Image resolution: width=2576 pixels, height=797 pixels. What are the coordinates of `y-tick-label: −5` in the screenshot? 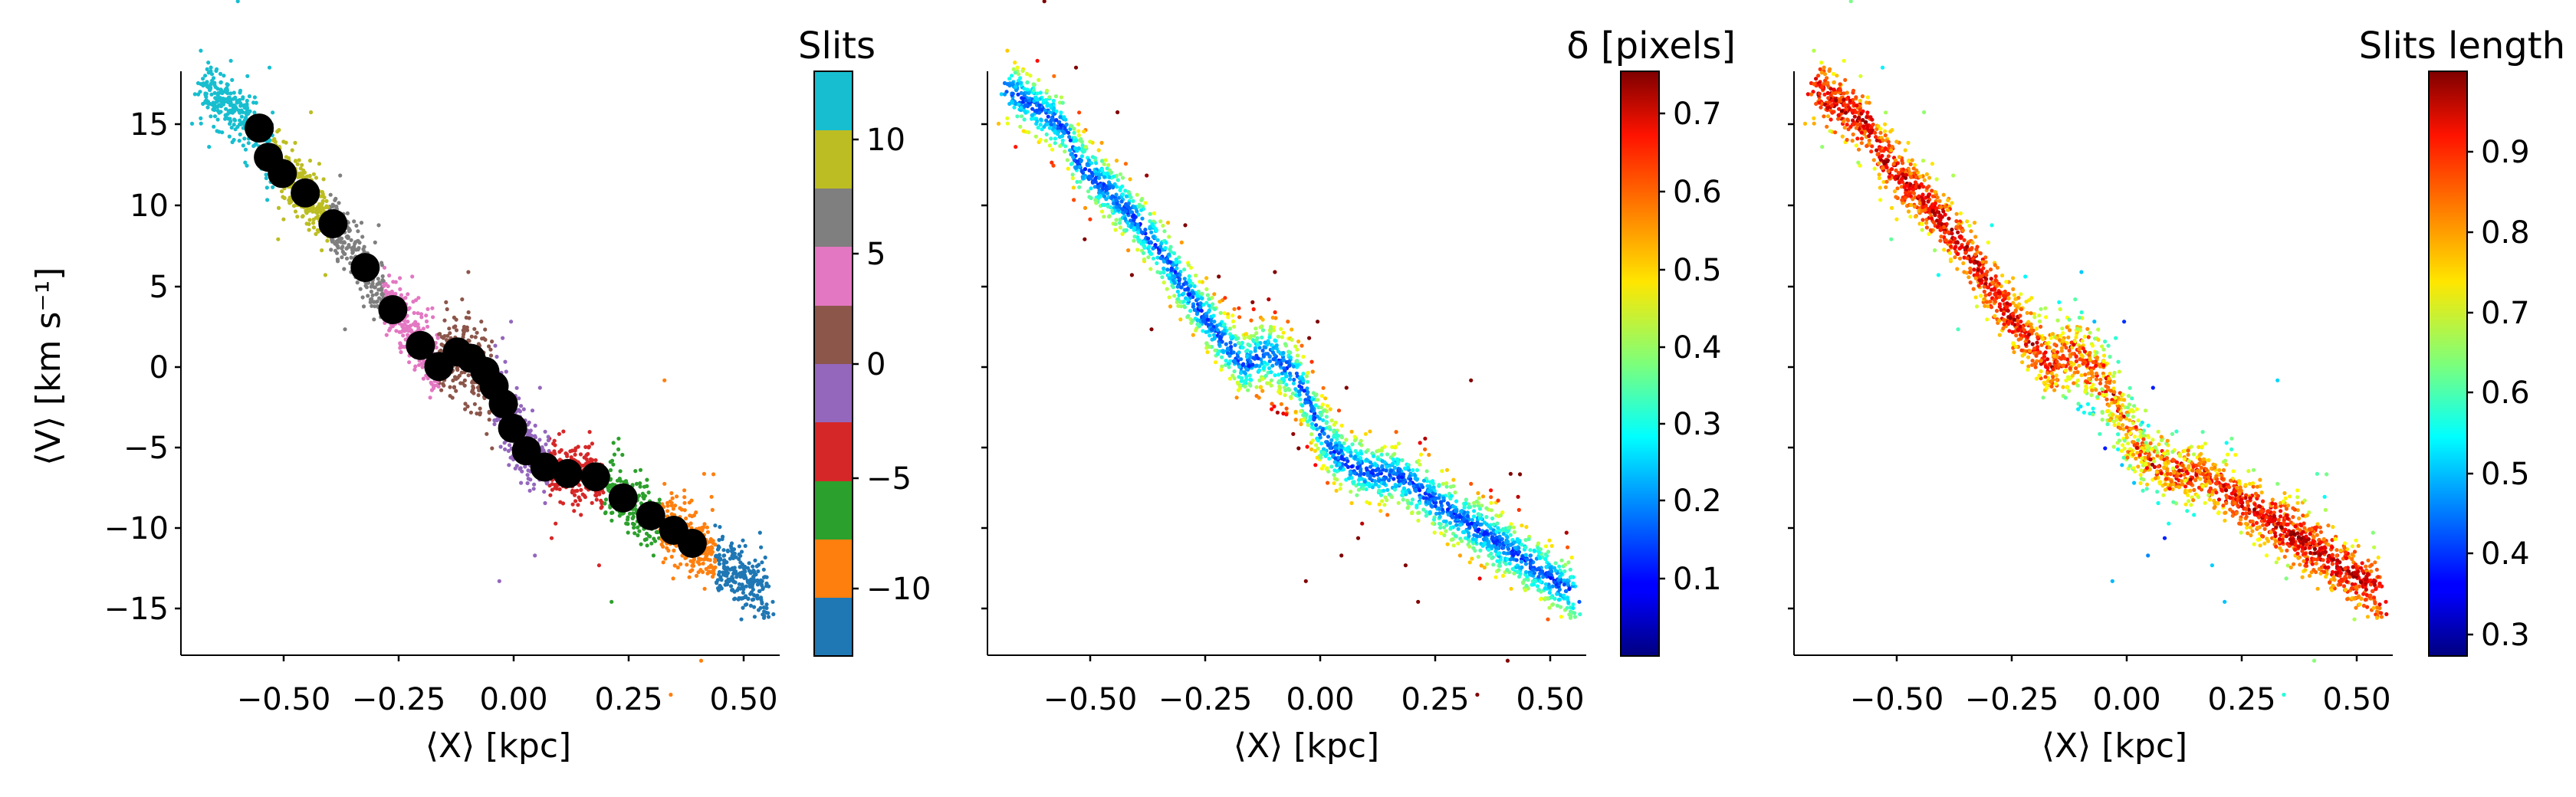 It's located at (146, 449).